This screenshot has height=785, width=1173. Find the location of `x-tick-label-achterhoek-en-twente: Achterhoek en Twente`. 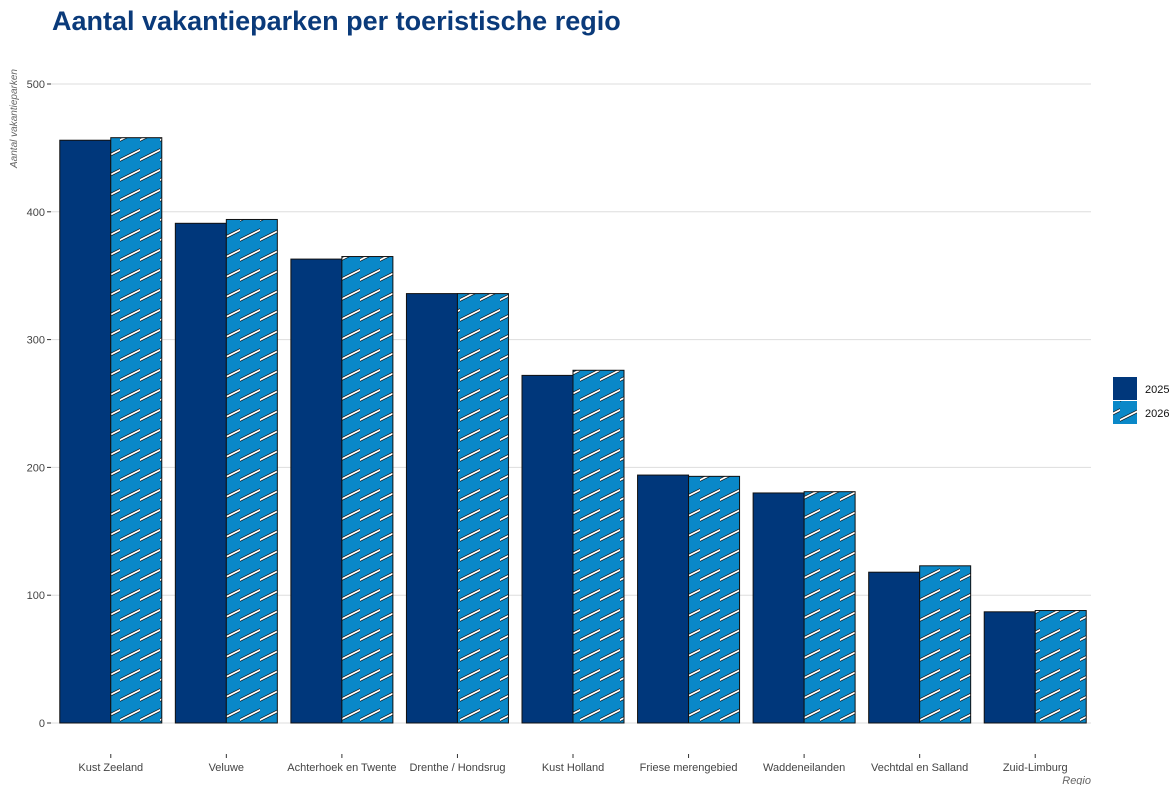

x-tick-label-achterhoek-en-twente: Achterhoek en Twente is located at coordinates (341, 768).